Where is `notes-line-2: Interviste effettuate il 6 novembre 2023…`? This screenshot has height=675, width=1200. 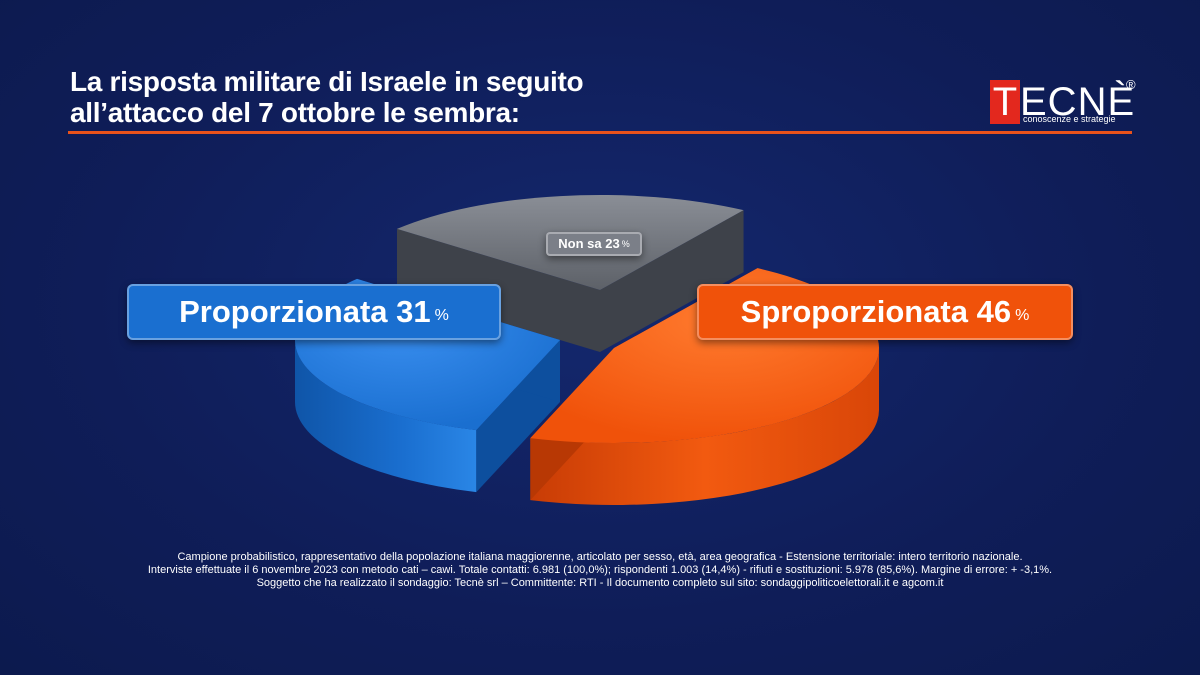
notes-line-2: Interviste effettuate il 6 novembre 2023… is located at coordinates (600, 570).